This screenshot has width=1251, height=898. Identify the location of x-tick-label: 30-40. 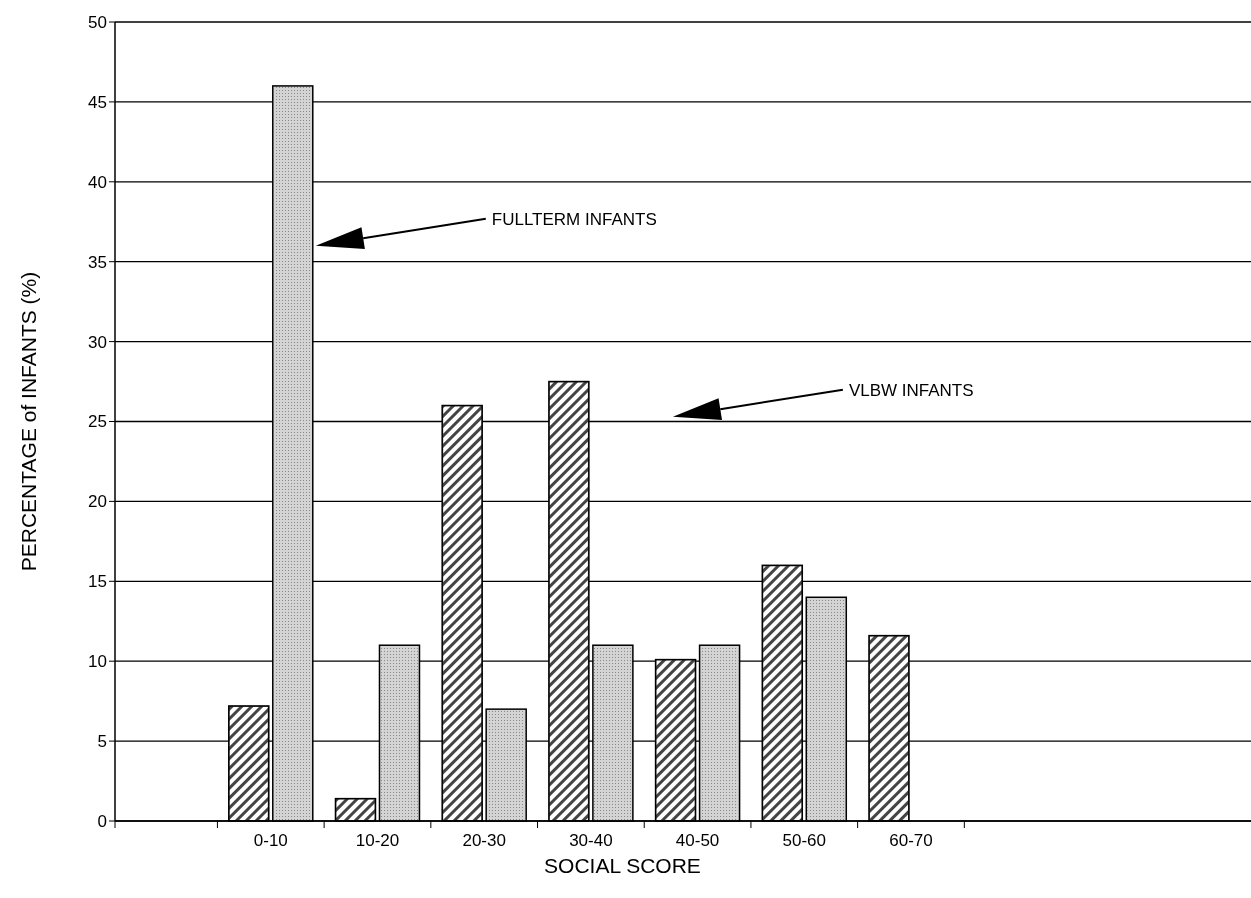
(591, 840).